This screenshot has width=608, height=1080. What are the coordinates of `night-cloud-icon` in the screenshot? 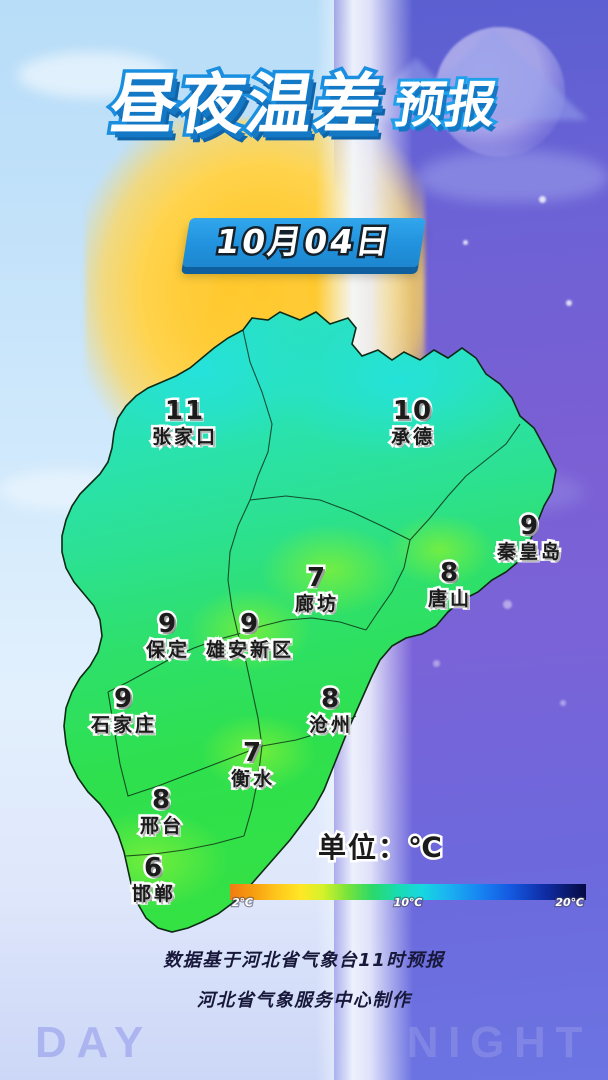 It's located at (513, 176).